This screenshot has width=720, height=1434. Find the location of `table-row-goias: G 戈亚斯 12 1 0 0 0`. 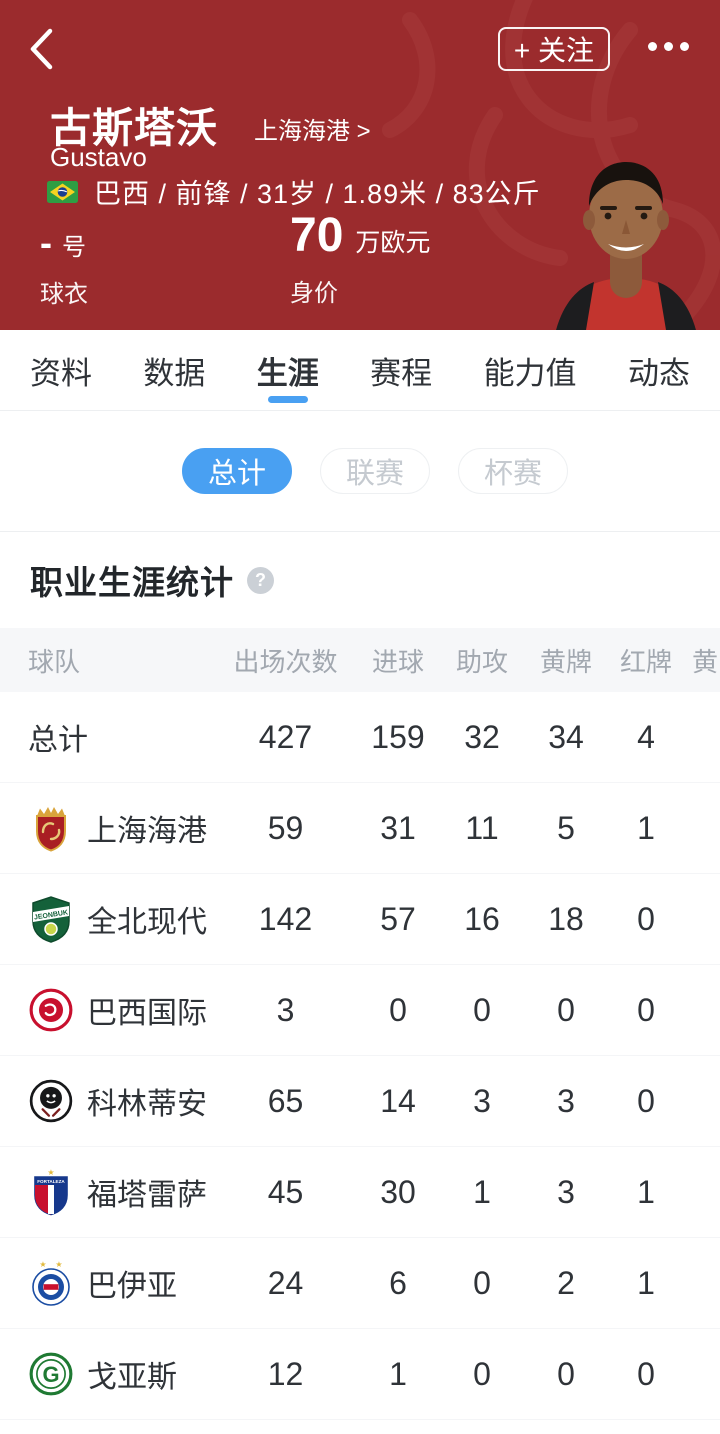

table-row-goias: G 戈亚斯 12 1 0 0 0 is located at coordinates (360, 1374).